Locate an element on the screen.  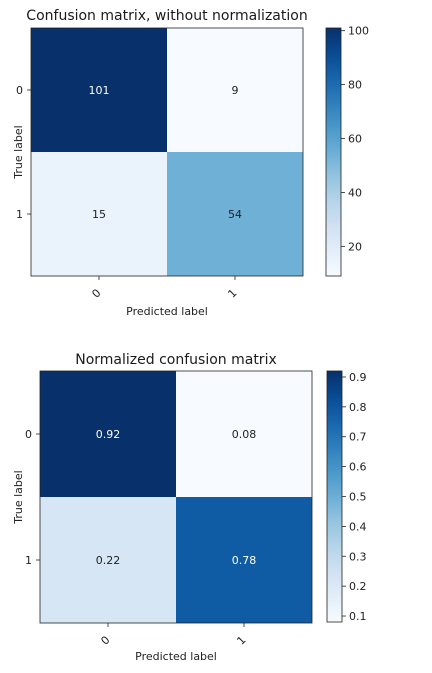
colorbar-tick-label: 0.8 is located at coordinates (358, 407).